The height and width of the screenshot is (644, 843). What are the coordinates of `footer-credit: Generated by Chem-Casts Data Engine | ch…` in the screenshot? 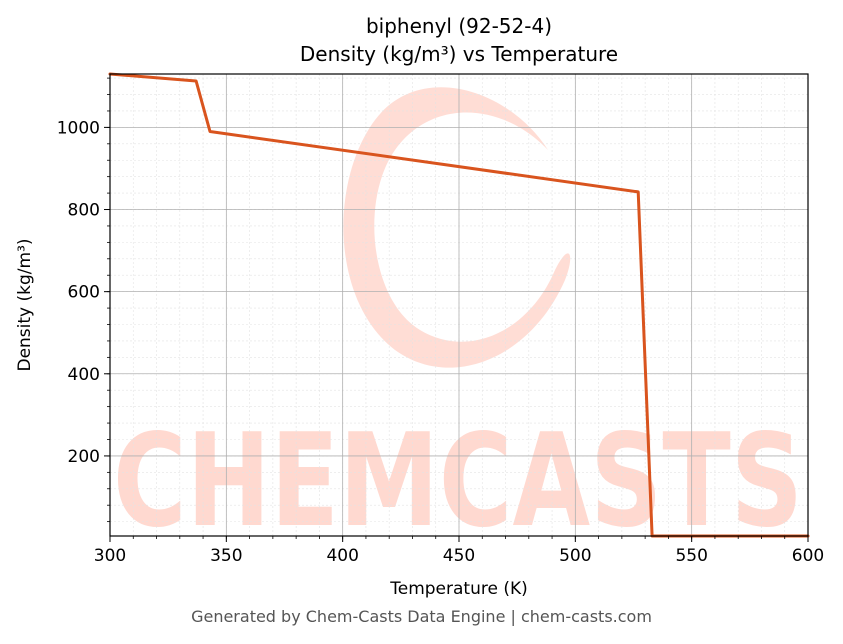 It's located at (421, 616).